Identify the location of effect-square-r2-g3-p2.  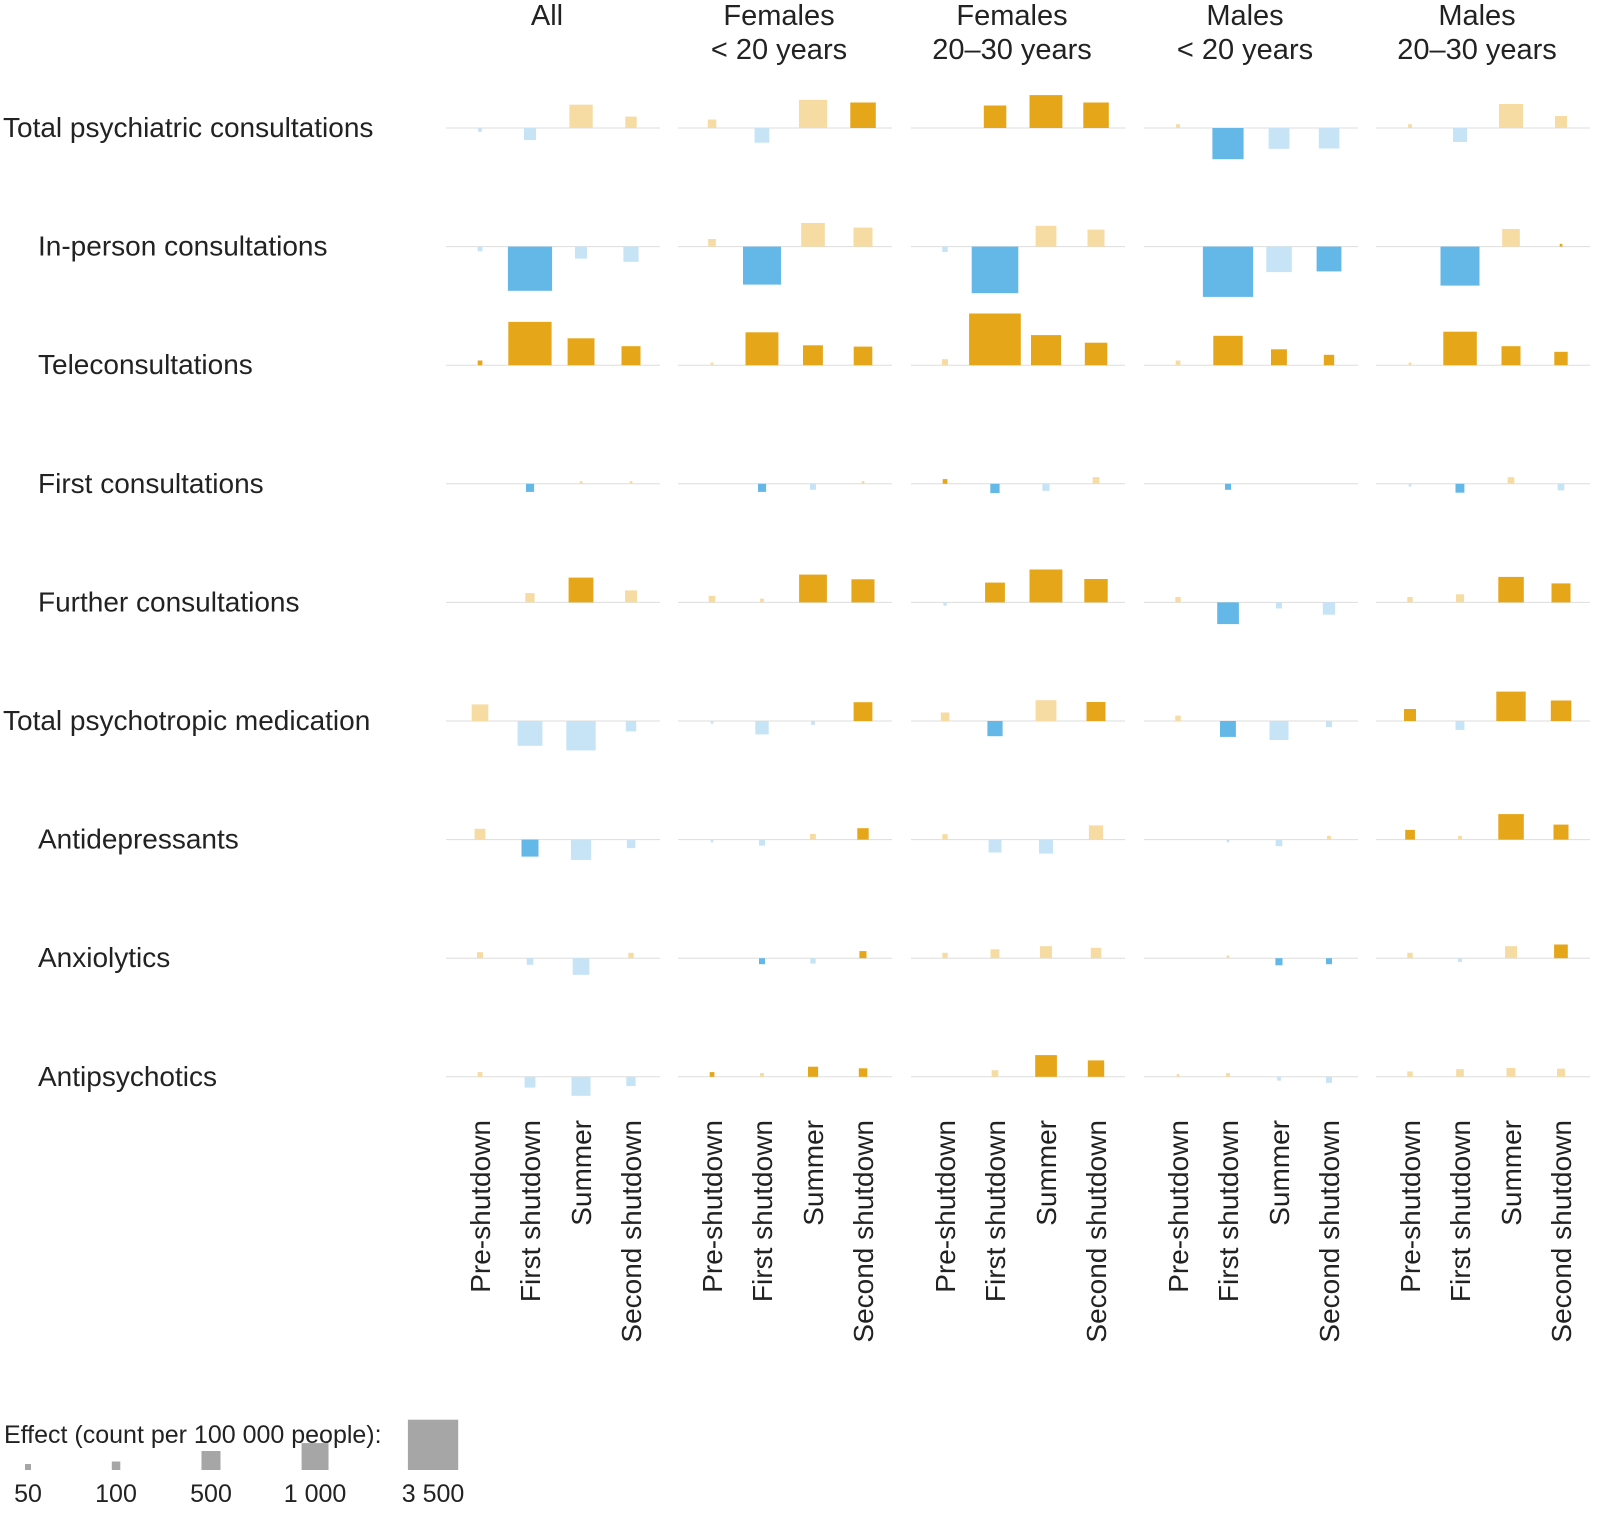
(1279, 357).